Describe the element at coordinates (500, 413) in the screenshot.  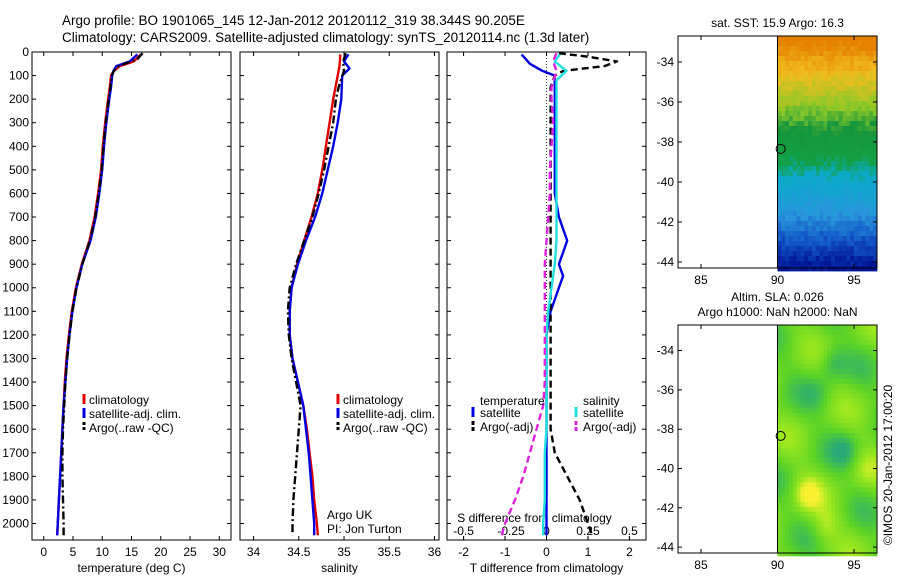
I see `legend-label: satellite` at that location.